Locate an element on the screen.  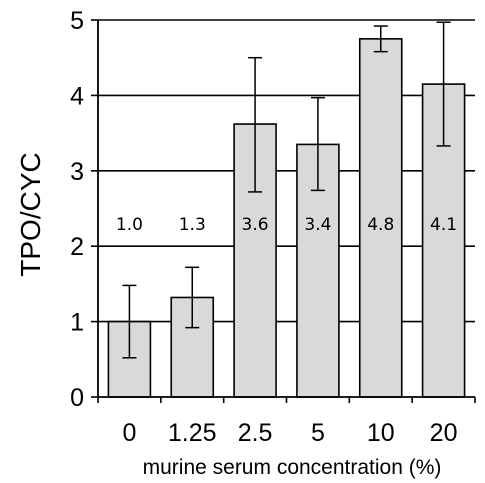
data-label-5: 3.4 is located at coordinates (317, 225).